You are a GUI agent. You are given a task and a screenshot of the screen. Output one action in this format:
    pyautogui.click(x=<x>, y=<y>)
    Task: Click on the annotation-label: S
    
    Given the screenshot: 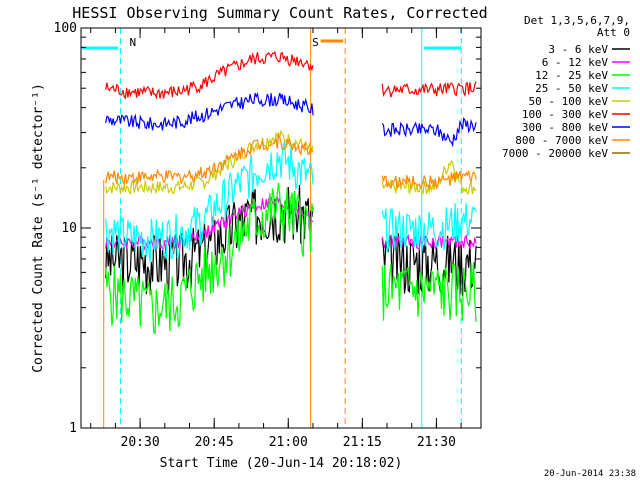 What is the action you would take?
    pyautogui.click(x=315, y=42)
    